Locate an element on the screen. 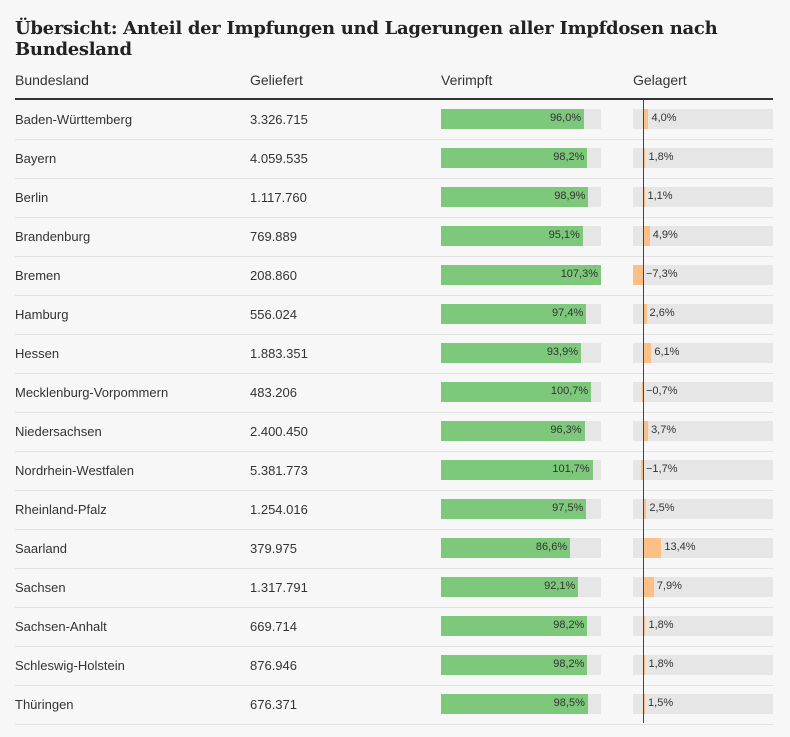 The width and height of the screenshot is (790, 737). gelagert-label: 13,4% is located at coordinates (680, 547).